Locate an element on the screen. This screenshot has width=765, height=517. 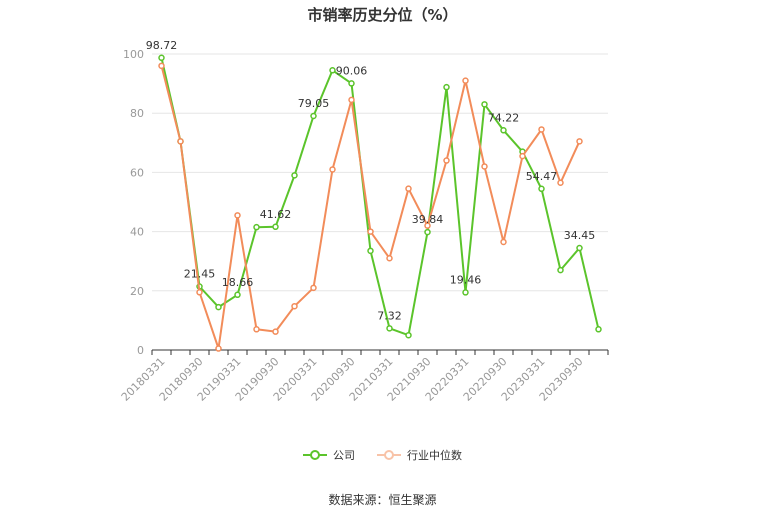
y-tick-label: 0 is located at coordinates (140, 350).